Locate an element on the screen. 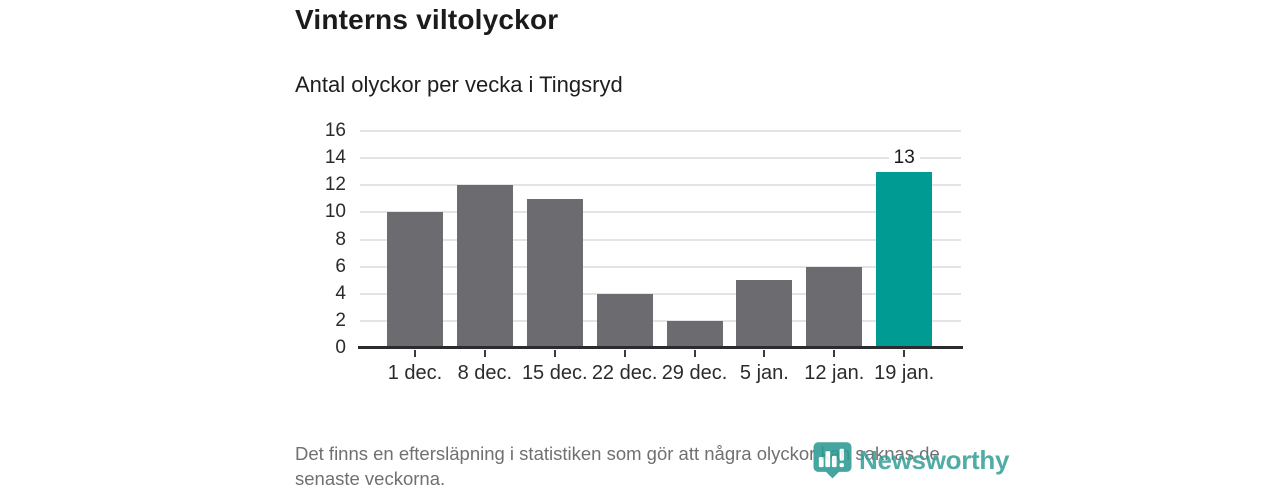 The width and height of the screenshot is (1280, 491). x-axis-label: 5 jan. is located at coordinates (764, 373).